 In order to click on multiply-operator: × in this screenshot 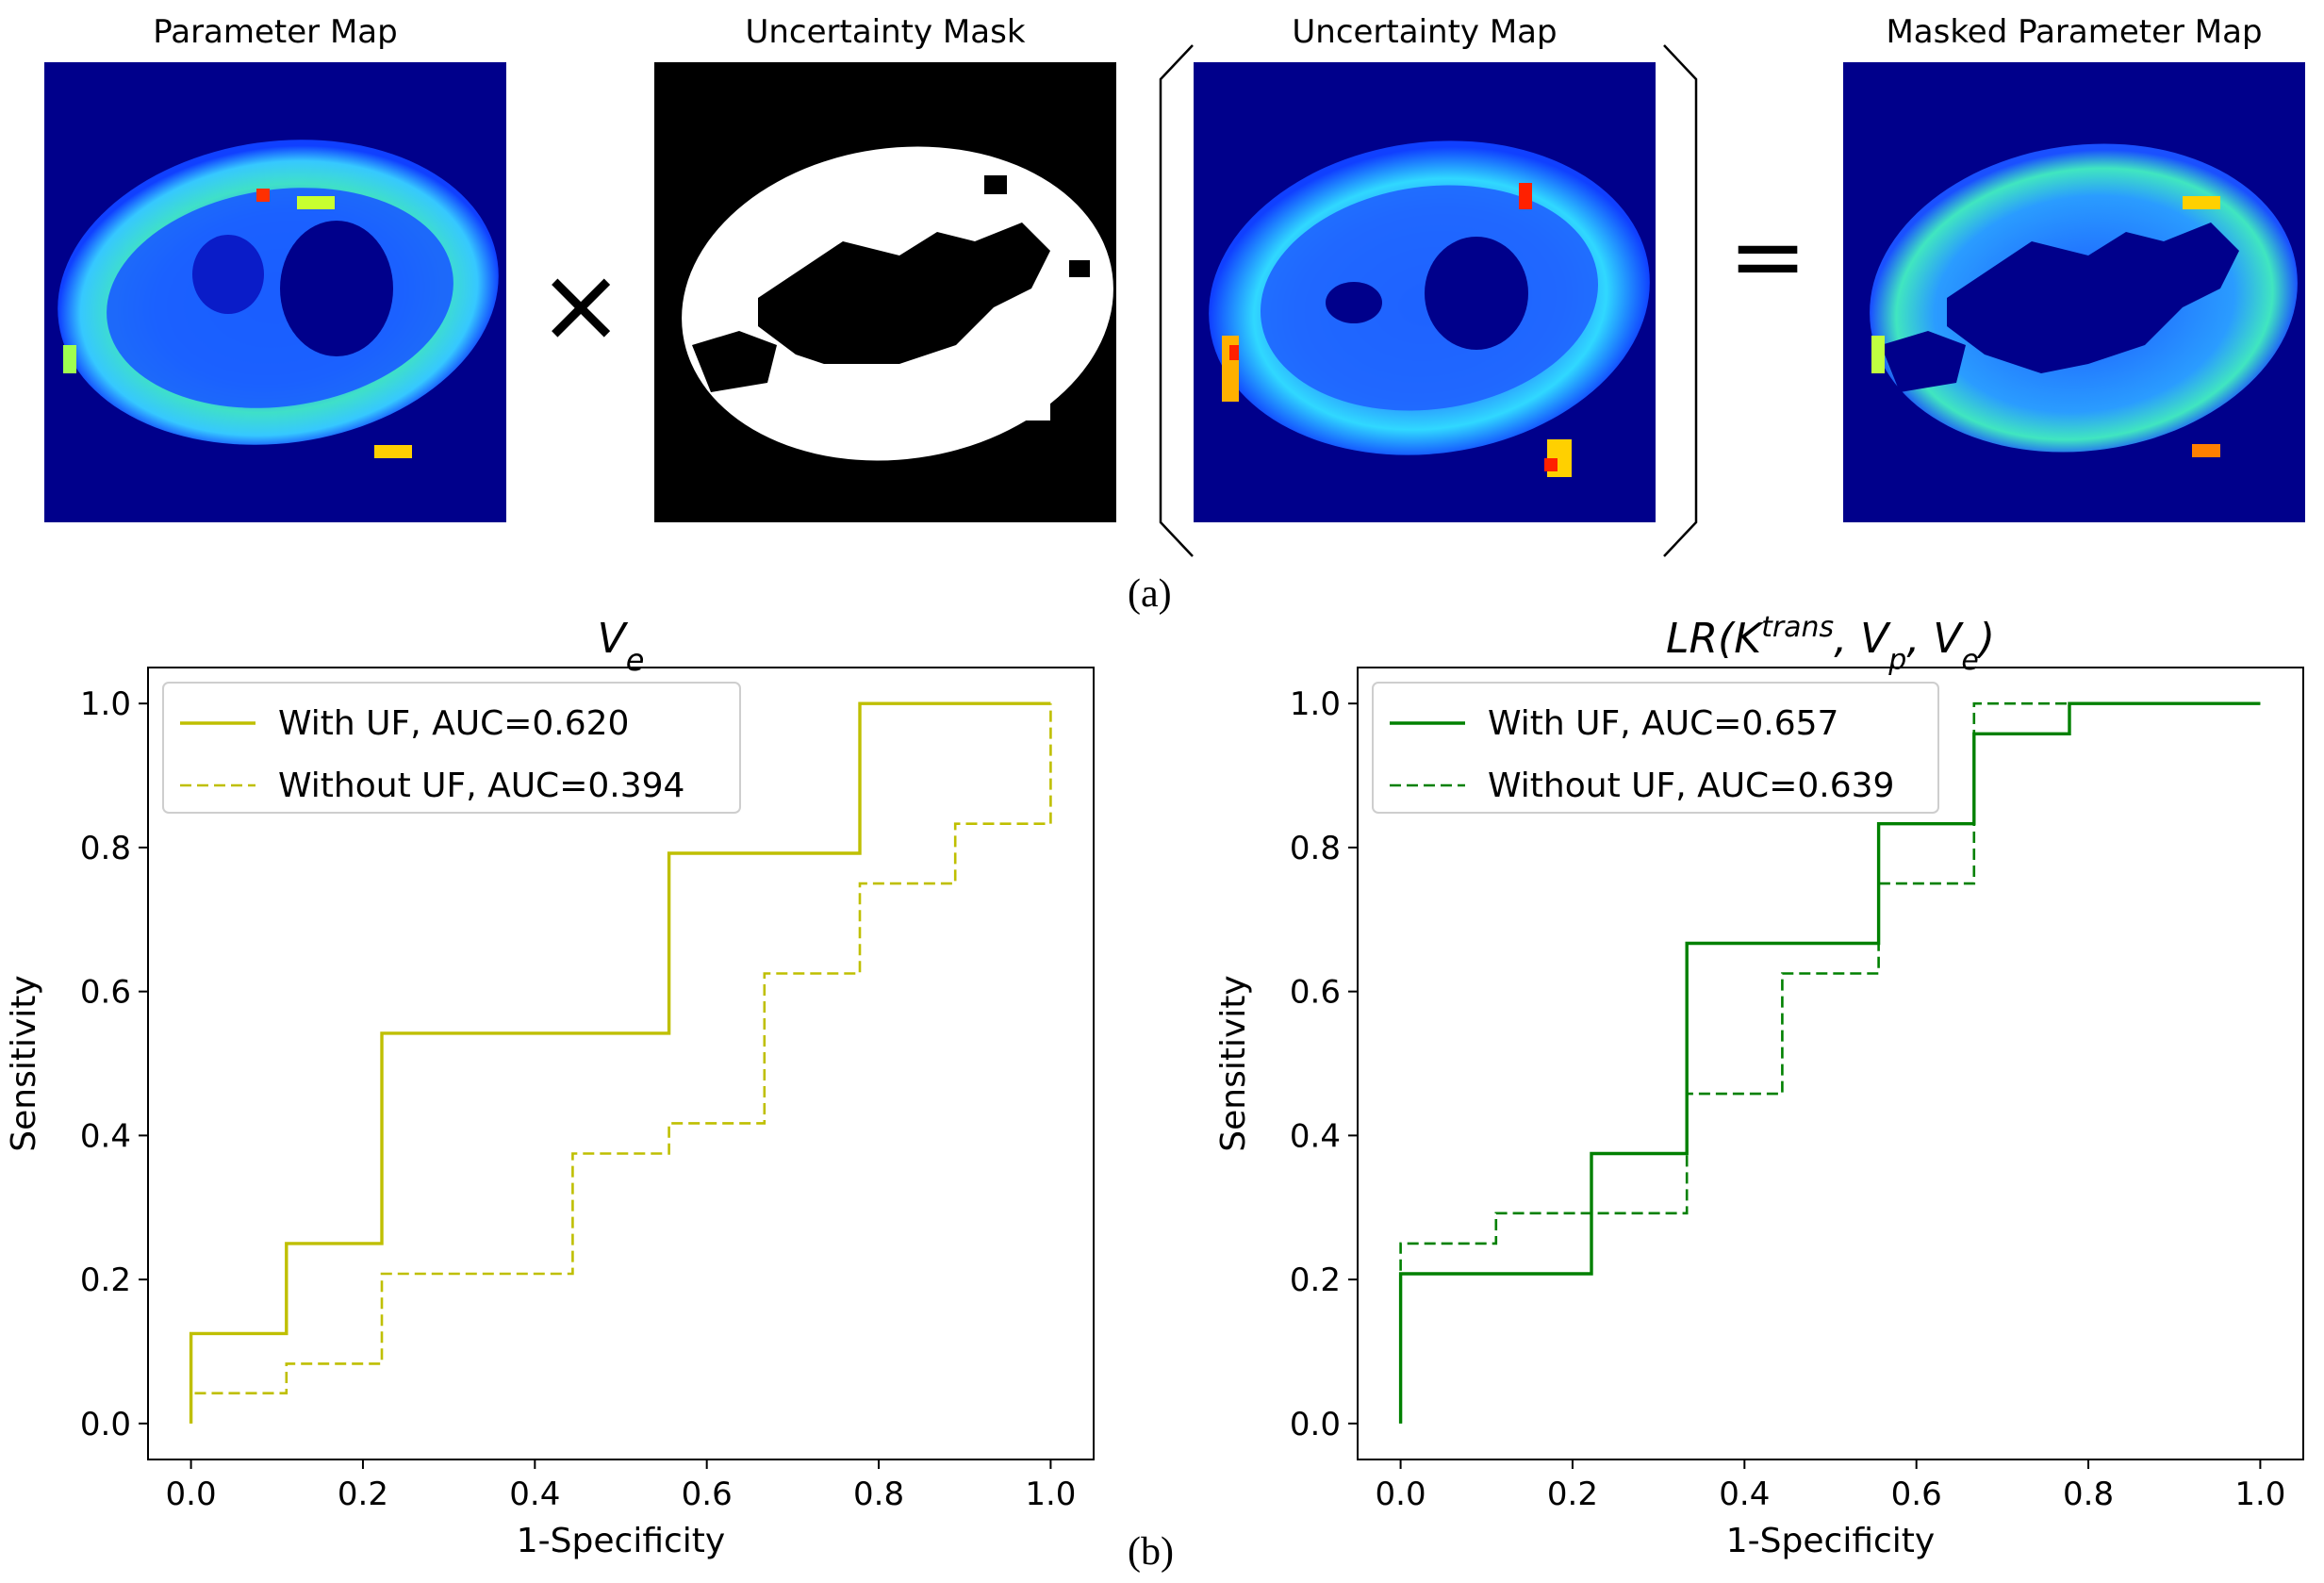, I will do `click(581, 304)`.